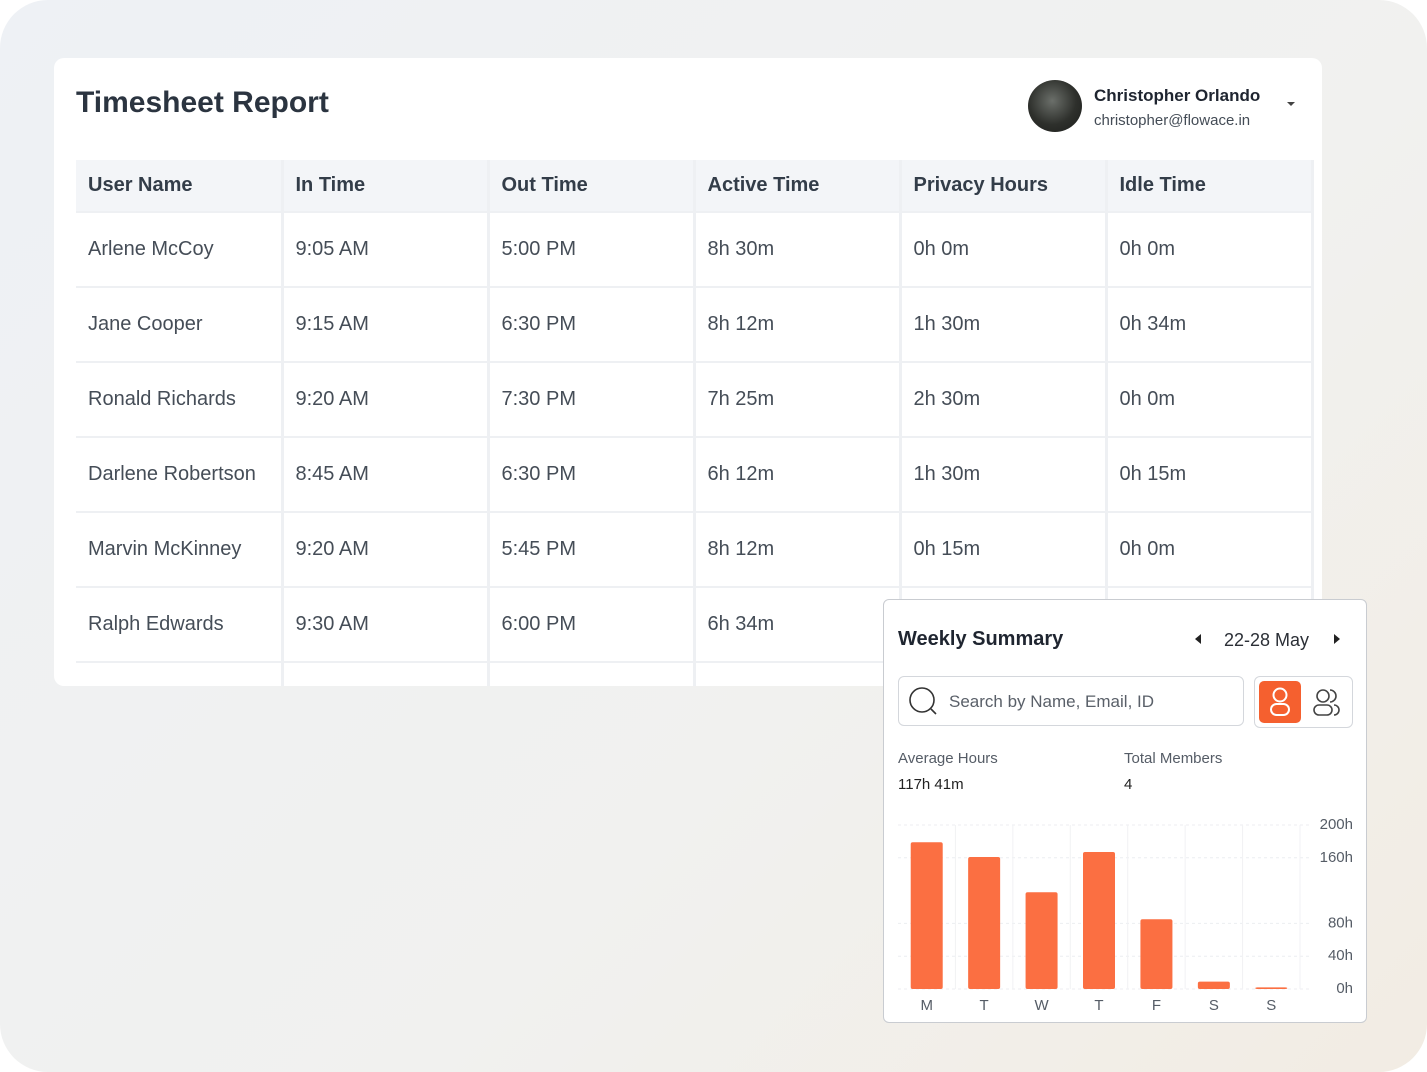 The image size is (1427, 1072). I want to click on table-cell: 6h 34m, so click(798, 625).